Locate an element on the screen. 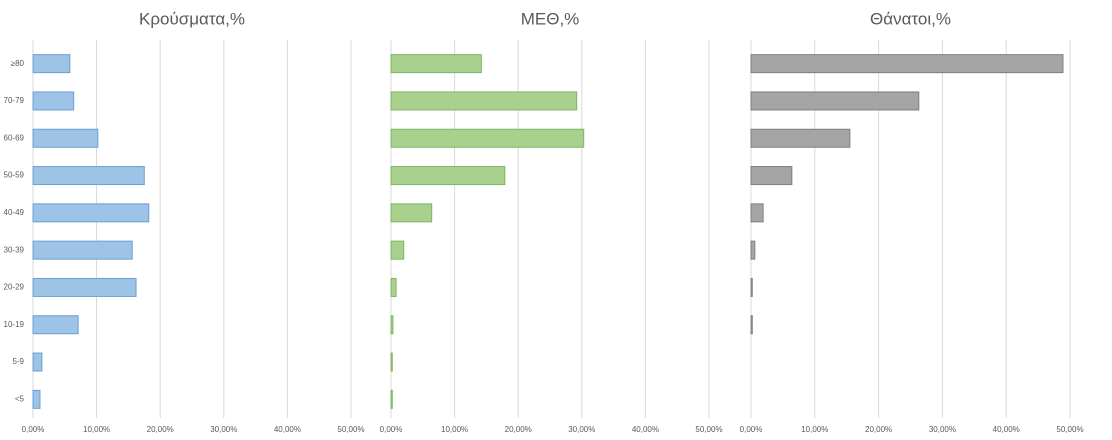  category-label: 5-9 is located at coordinates (18, 361).